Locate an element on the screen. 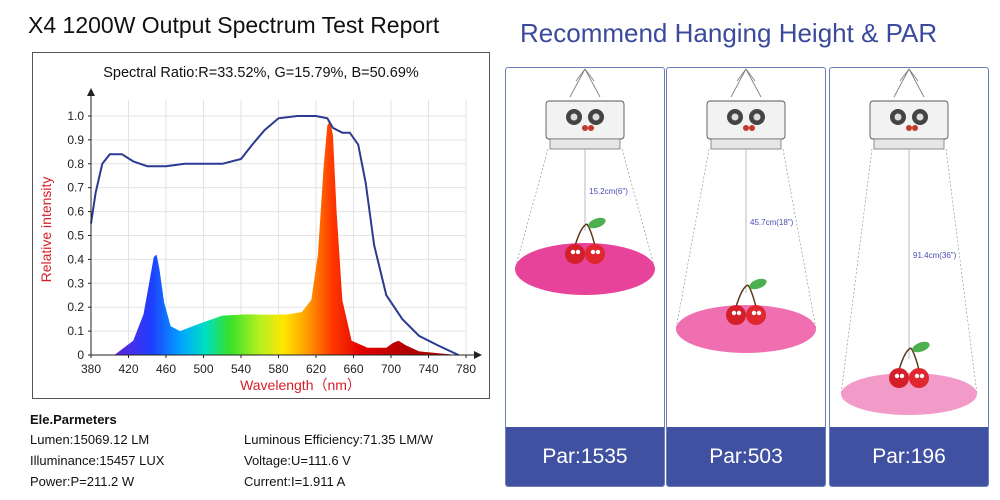 The height and width of the screenshot is (500, 1000). lumen-value: Lumen:15069.12 LM is located at coordinates (90, 439).